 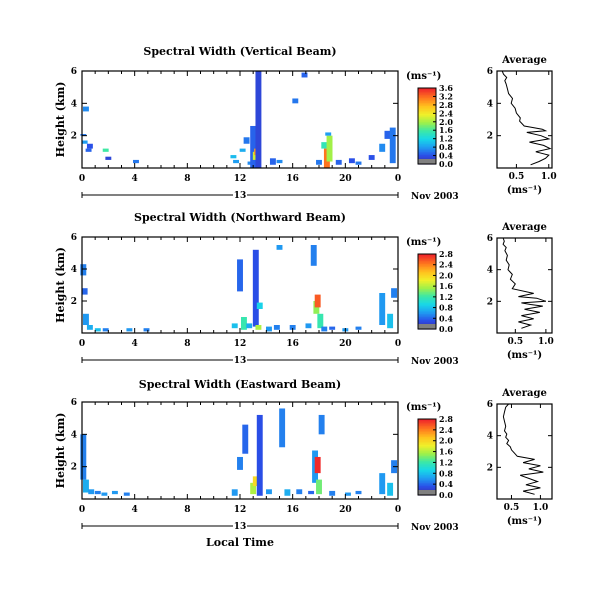 What do you see at coordinates (490, 468) in the screenshot?
I see `average-y-tick-label: 2` at bounding box center [490, 468].